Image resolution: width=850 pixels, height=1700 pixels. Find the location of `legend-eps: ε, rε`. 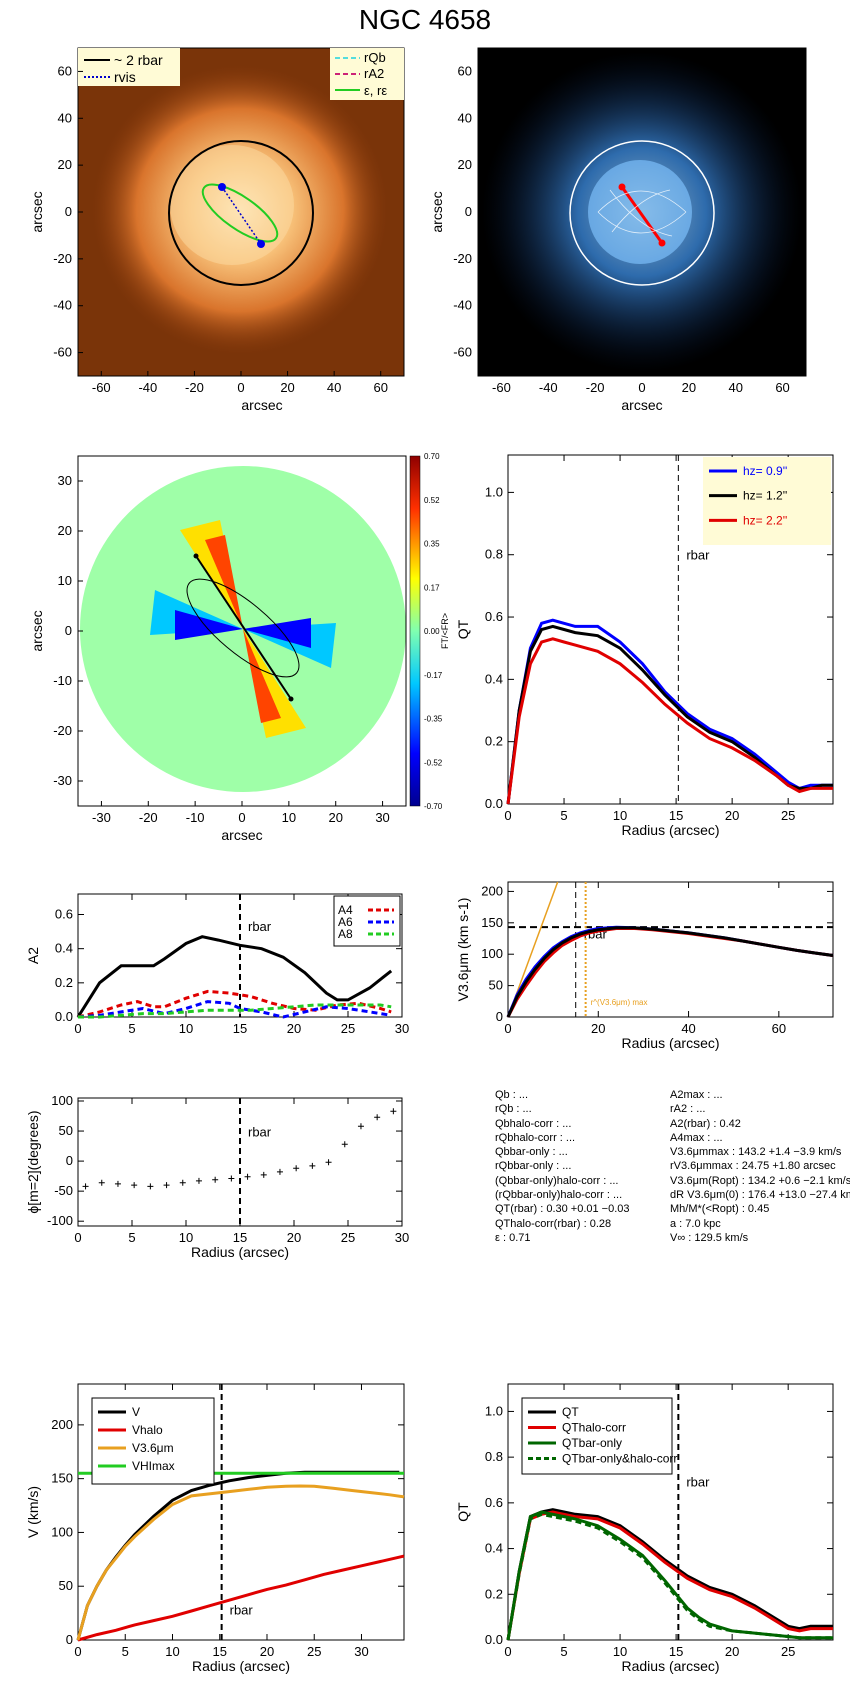

legend-eps: ε, rε is located at coordinates (375, 90).